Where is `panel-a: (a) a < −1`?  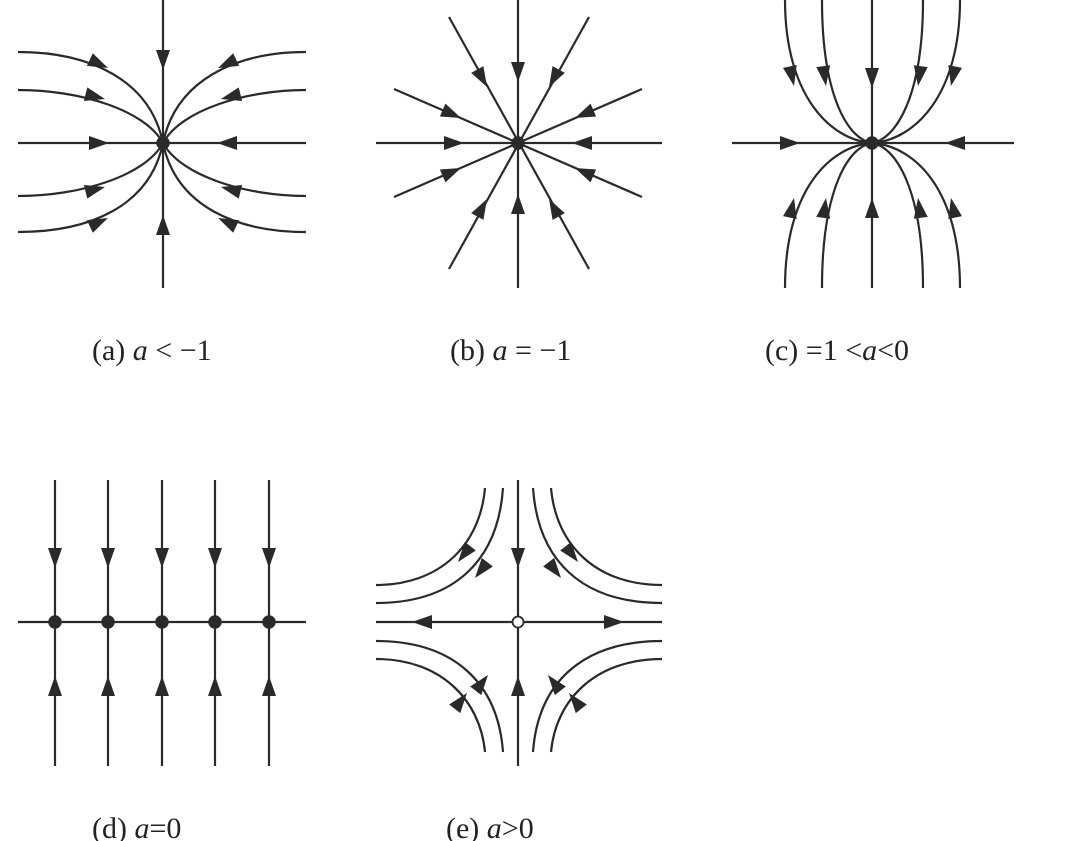 panel-a: (a) a < −1 is located at coordinates (162, 183).